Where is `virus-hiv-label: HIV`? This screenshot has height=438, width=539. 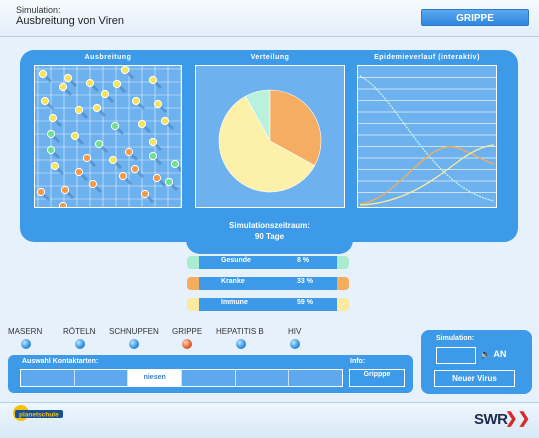
virus-hiv-label: HIV is located at coordinates (295, 331).